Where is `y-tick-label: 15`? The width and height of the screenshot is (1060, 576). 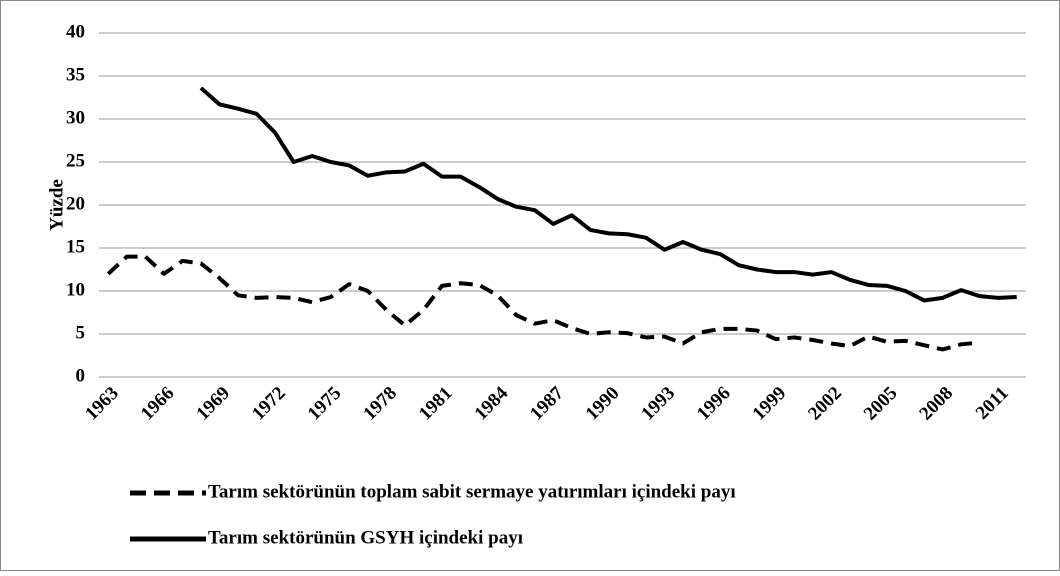
y-tick-label: 15 is located at coordinates (75, 246).